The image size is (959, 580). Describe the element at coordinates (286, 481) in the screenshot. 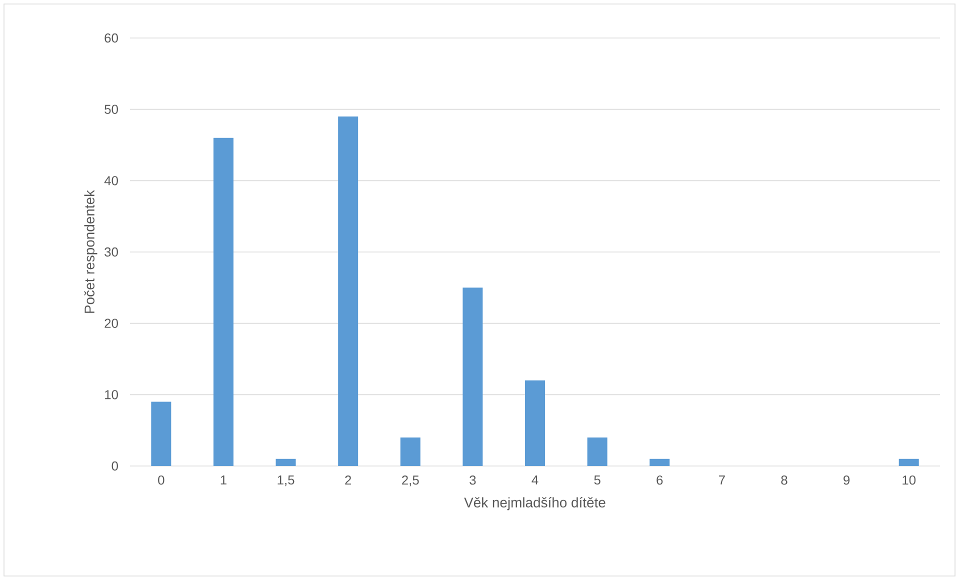

I see `x-tick-label: 1,5` at that location.